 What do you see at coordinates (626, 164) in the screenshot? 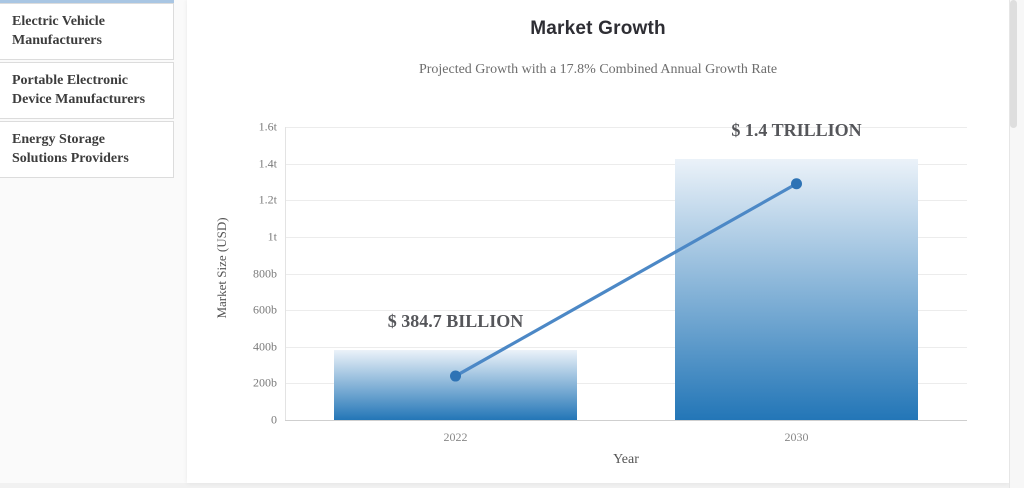
I see `gridline-1.4t` at bounding box center [626, 164].